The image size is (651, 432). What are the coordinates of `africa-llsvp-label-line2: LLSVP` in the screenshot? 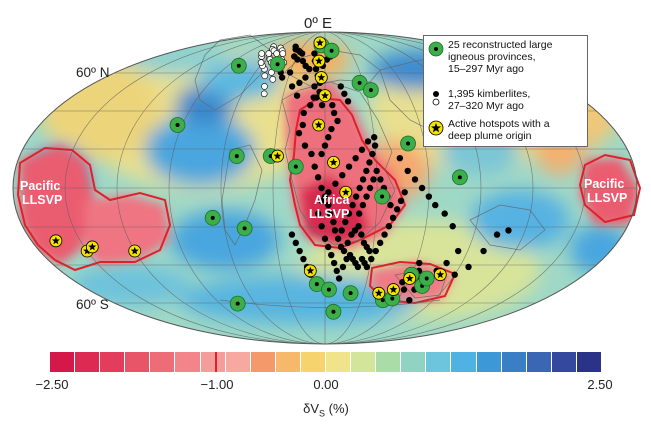 It's located at (329, 214).